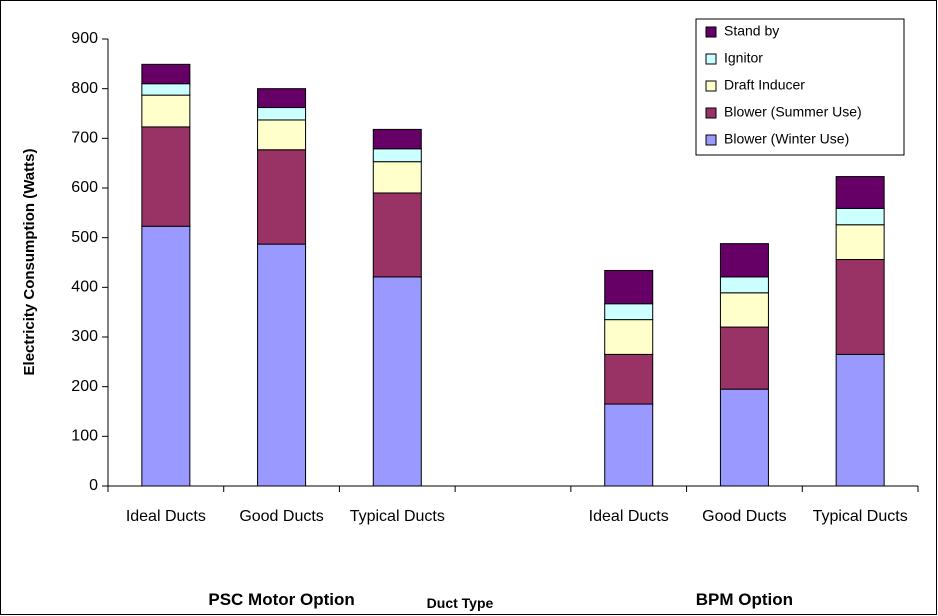  I want to click on y-tick-label: 800, so click(84, 88).